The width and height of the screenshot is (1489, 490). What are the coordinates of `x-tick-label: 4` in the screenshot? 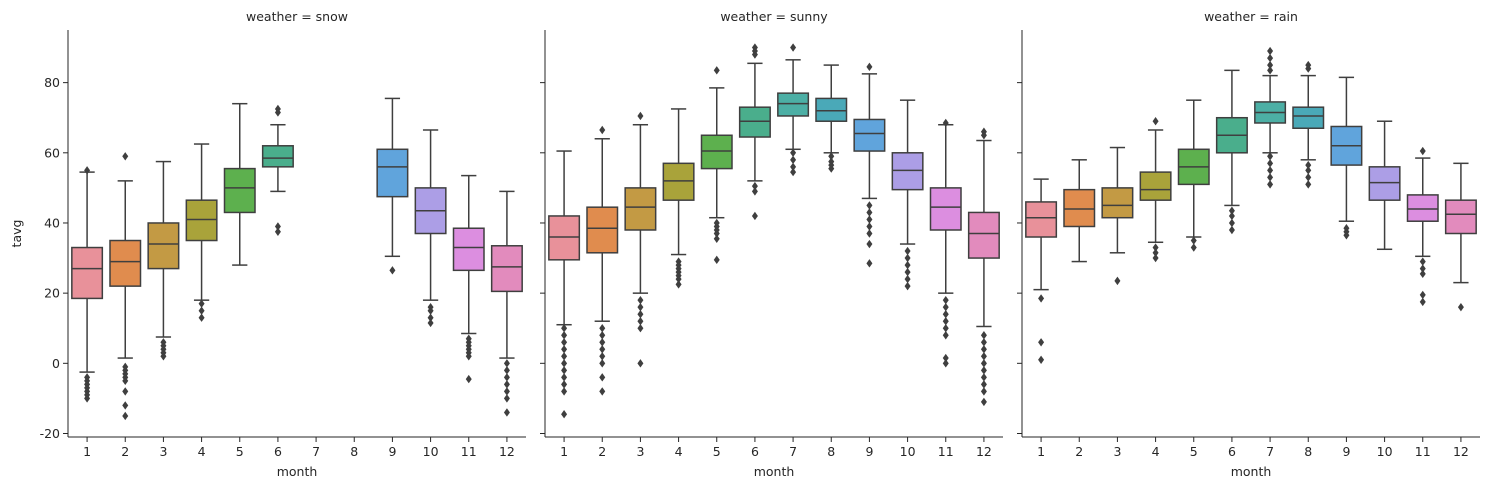 It's located at (202, 451).